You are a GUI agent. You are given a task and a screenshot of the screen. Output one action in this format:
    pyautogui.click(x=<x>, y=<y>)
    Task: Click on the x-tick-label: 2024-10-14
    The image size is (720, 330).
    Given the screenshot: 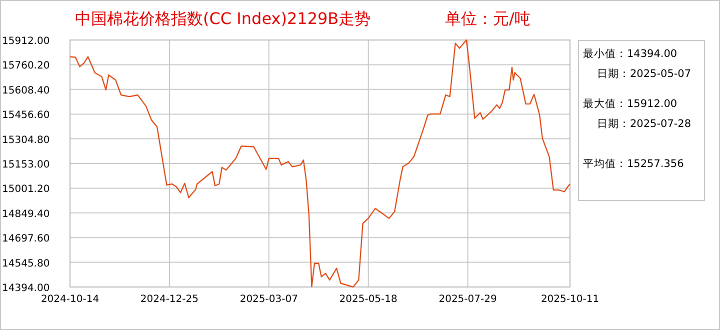 What is the action you would take?
    pyautogui.click(x=70, y=299)
    